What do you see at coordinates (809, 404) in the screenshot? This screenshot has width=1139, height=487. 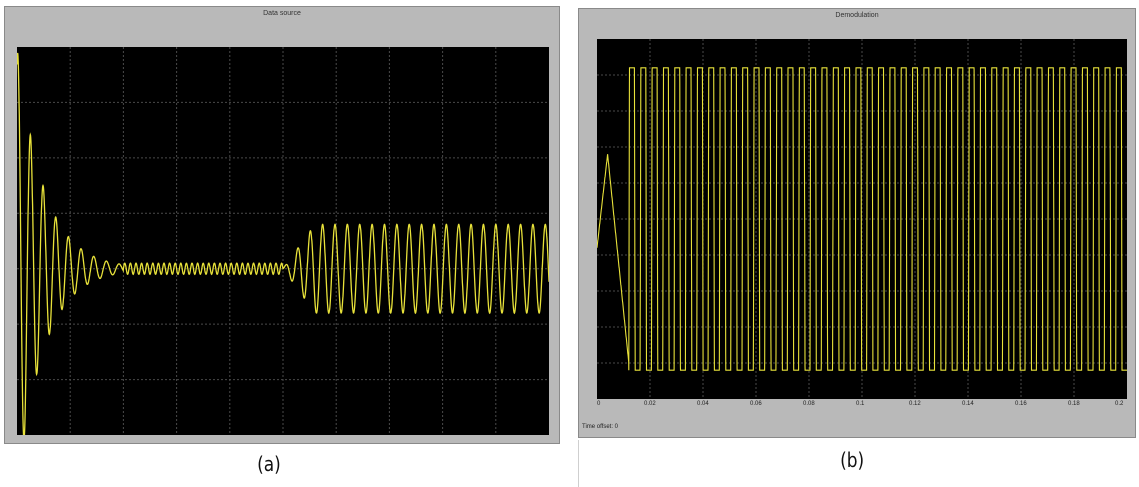 I see `chart-b-x-tick-label: 0.08` at bounding box center [809, 404].